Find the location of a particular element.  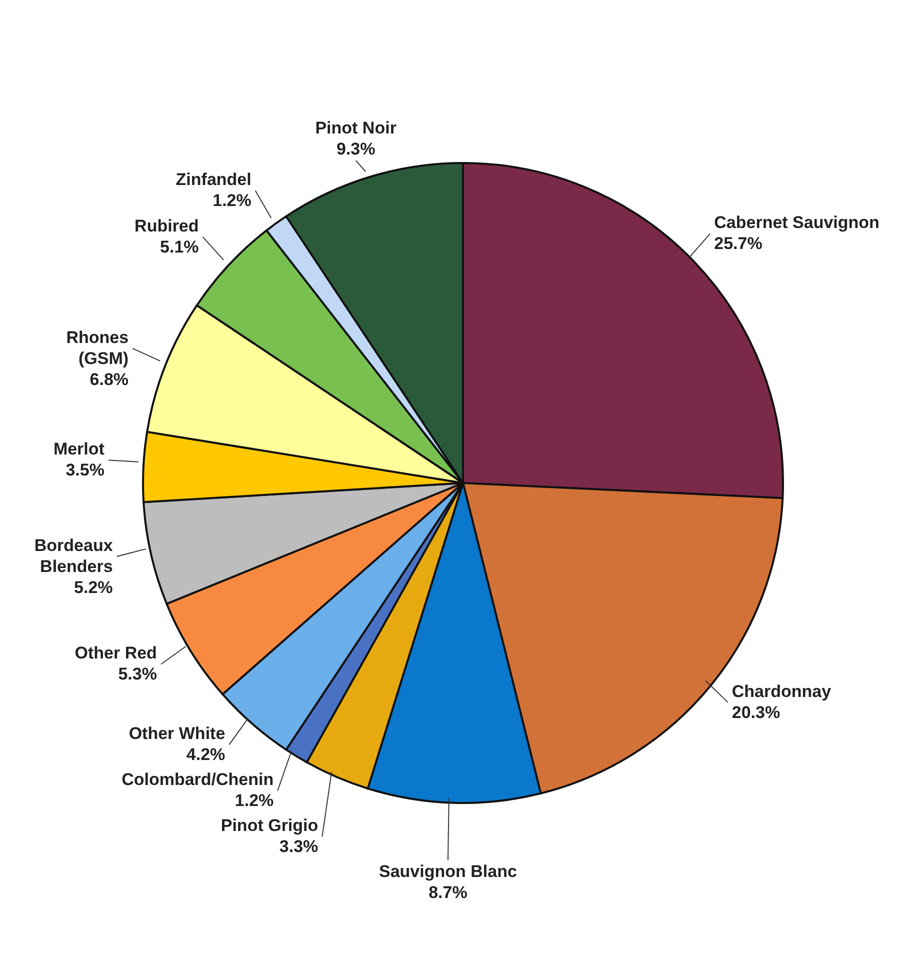

data-label: 3.3% is located at coordinates (298, 846).